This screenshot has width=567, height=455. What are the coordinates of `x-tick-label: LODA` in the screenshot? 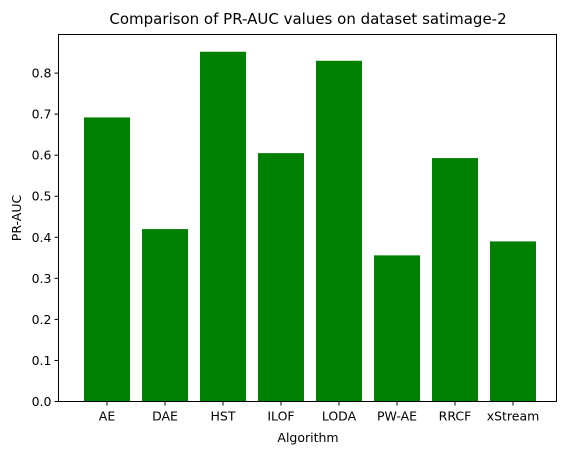 It's located at (339, 416).